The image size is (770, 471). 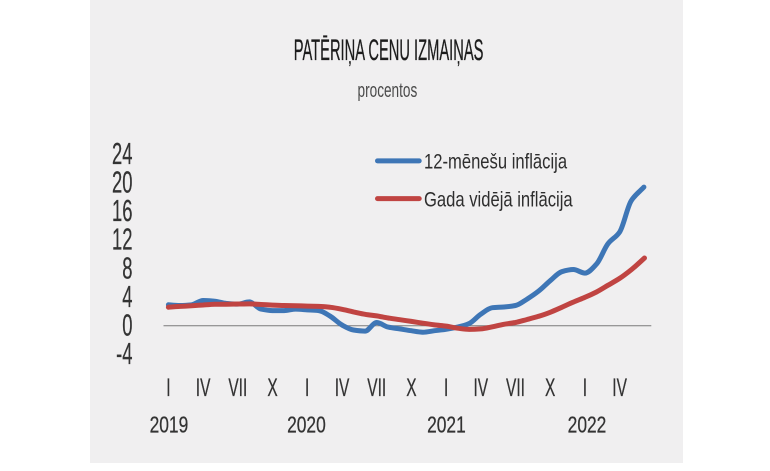 What do you see at coordinates (495, 162) in the screenshot?
I see `svg-text: 12-mēnešu inflācija` at bounding box center [495, 162].